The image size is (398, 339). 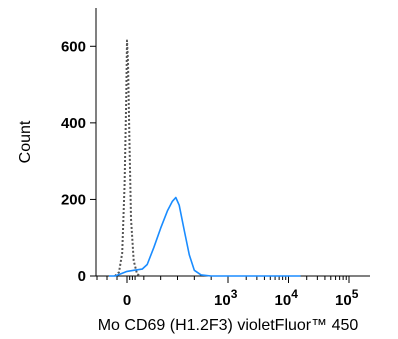 I want to click on y-tick-label: 600, so click(x=73, y=46).